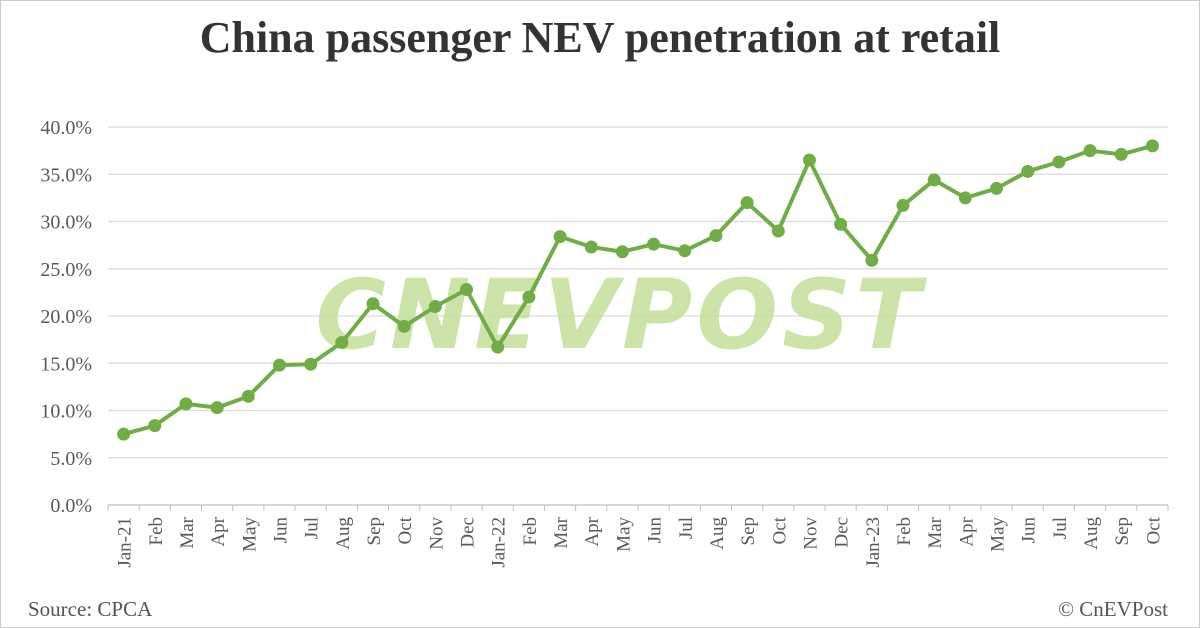  What do you see at coordinates (66, 412) in the screenshot?
I see `y-tick-label: 10.0%` at bounding box center [66, 412].